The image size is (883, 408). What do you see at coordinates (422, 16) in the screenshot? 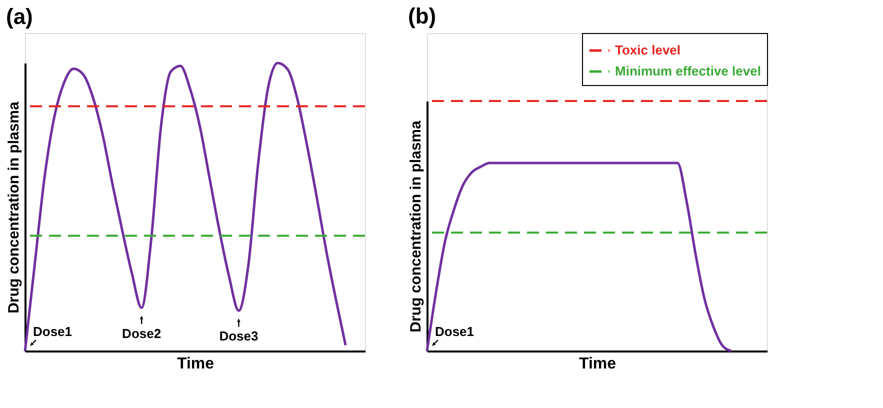
I see `chart-title: (b)` at bounding box center [422, 16].